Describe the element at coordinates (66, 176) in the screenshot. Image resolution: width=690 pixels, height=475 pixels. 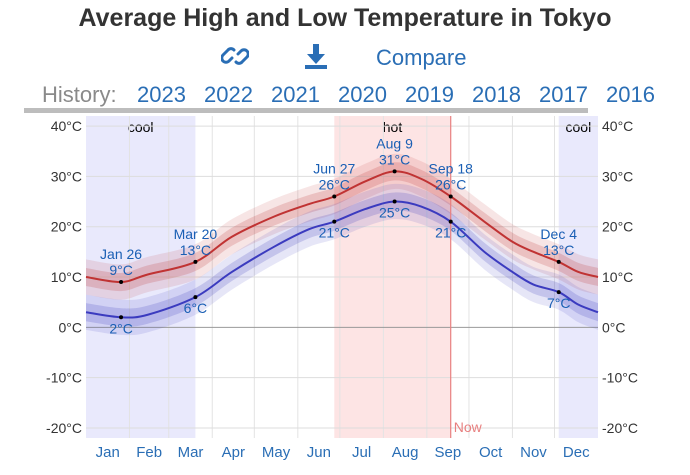
I see `y-tick-label-left: 30°C` at that location.